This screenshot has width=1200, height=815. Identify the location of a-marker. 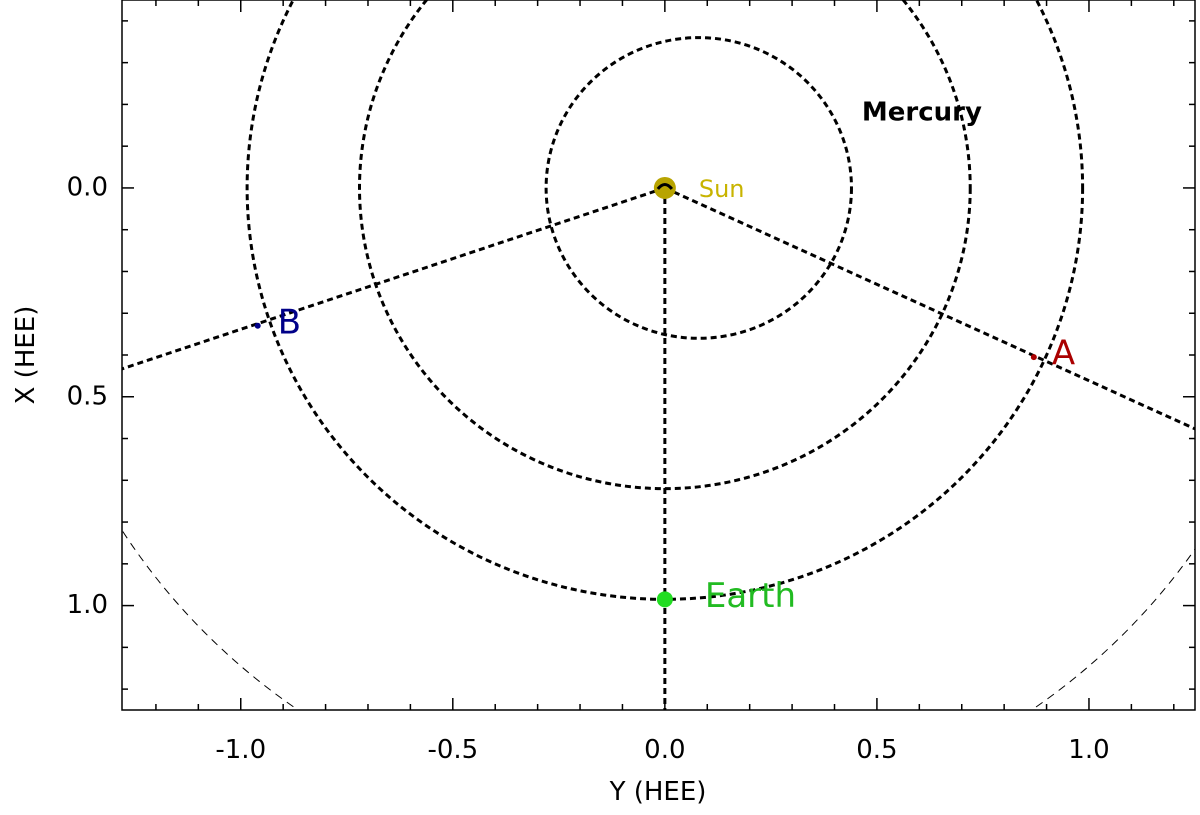
(1033, 357).